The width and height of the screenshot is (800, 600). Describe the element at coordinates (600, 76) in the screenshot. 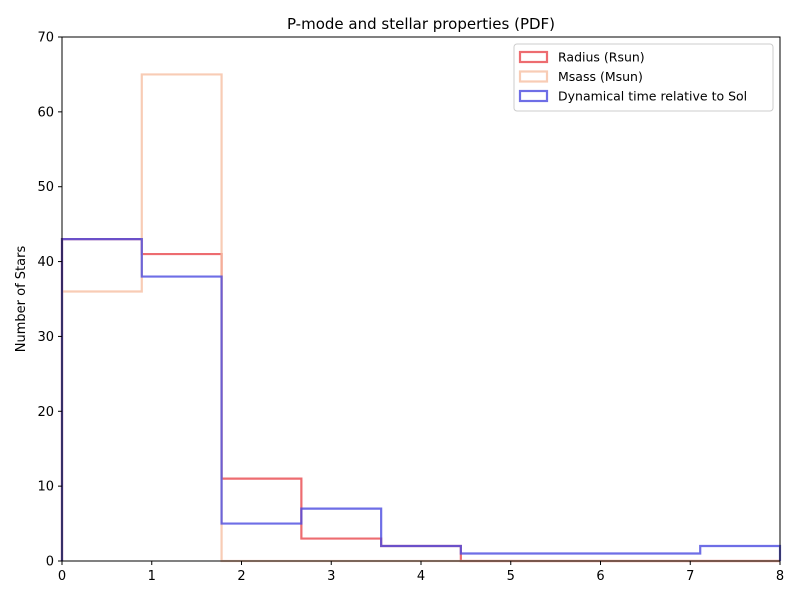

I see `legend-label-1: Msass (Msun)` at that location.